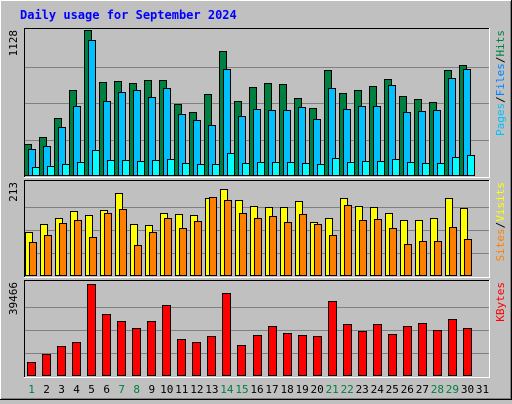 The width and height of the screenshot is (512, 404). What do you see at coordinates (13, 192) in the screenshot?
I see `y-max-label-sites-visits: 213` at bounding box center [13, 192].